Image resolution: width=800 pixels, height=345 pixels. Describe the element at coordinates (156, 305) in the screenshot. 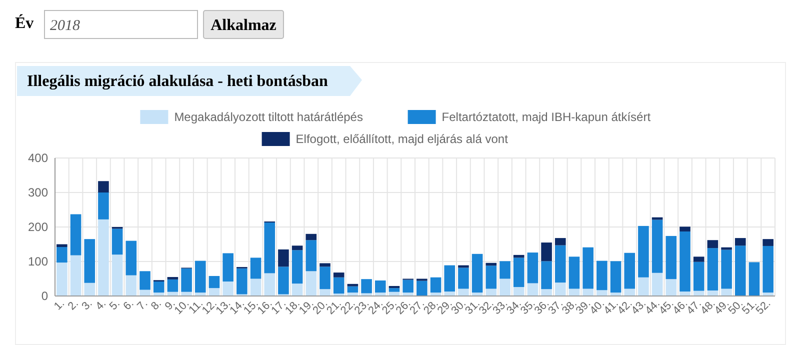

I see `x-tick-label: 8.` at that location.